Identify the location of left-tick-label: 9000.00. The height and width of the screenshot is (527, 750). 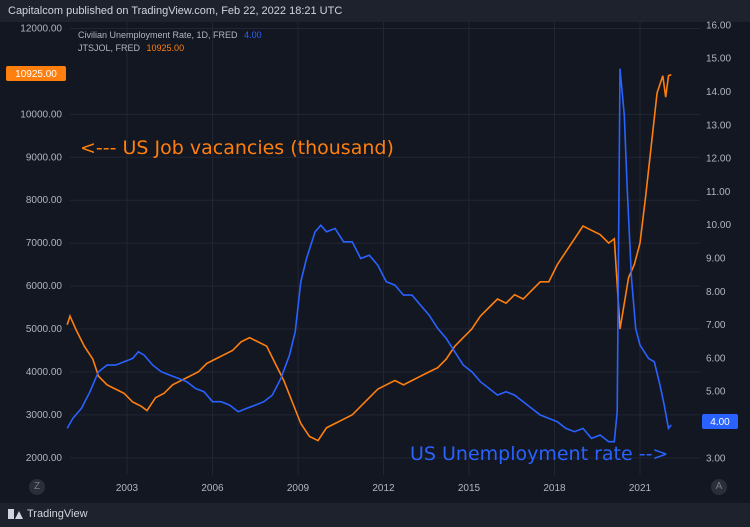
(44, 157).